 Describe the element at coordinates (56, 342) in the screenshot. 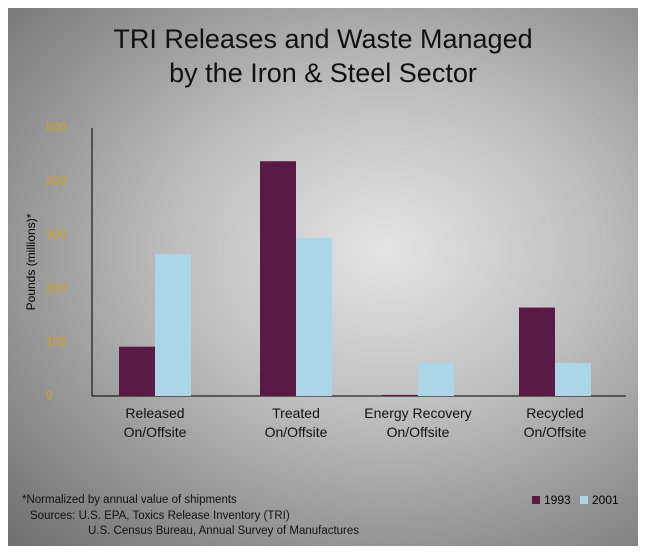

I see `y-tick-label: 100` at that location.